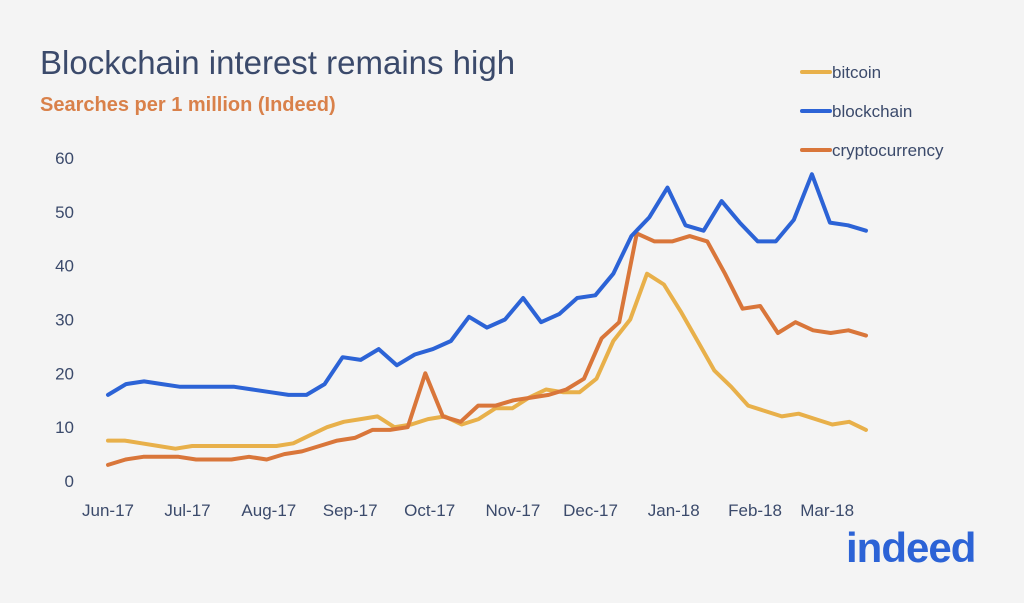 The height and width of the screenshot is (603, 1024). Describe the element at coordinates (512, 510) in the screenshot. I see `x-tick-label: Nov-17` at that location.